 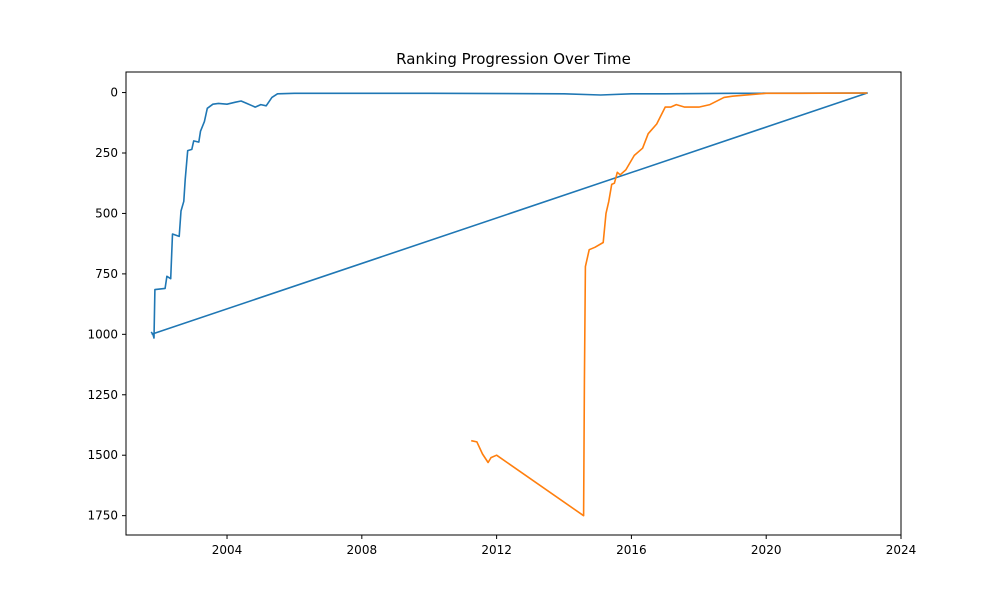 What do you see at coordinates (106, 153) in the screenshot?
I see `y-tick-label: 250` at bounding box center [106, 153].